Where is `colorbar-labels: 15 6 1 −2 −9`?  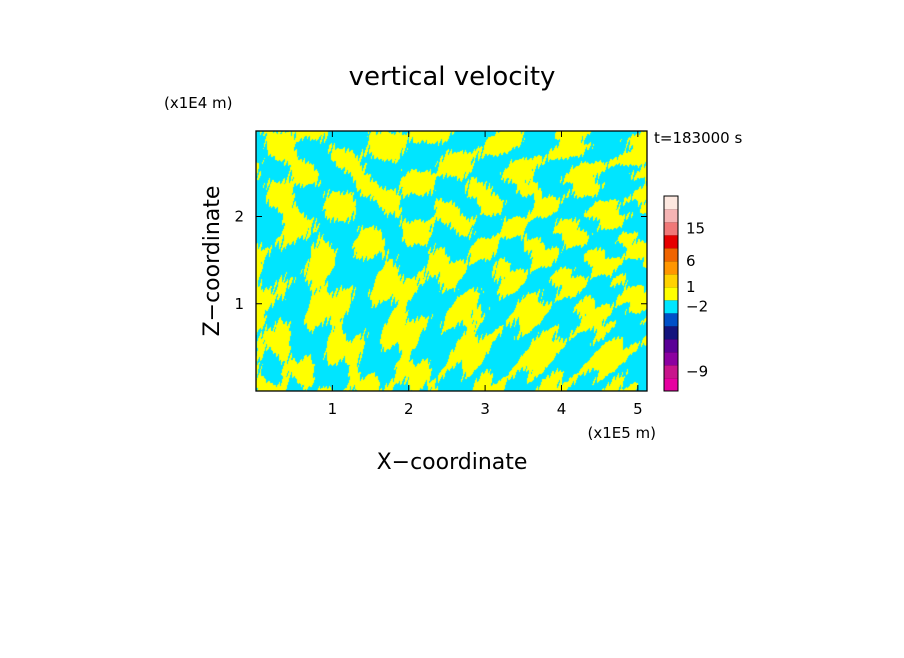 colorbar-labels: 15 6 1 −2 −9 is located at coordinates (697, 300).